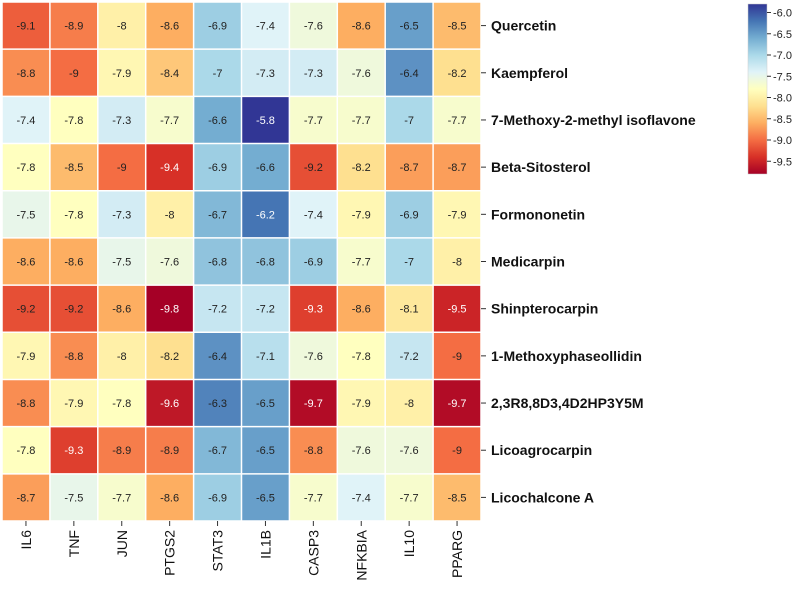  Describe the element at coordinates (541, 450) in the screenshot. I see `row-label-licoagrocarpin: Licoagrocarpin` at that location.